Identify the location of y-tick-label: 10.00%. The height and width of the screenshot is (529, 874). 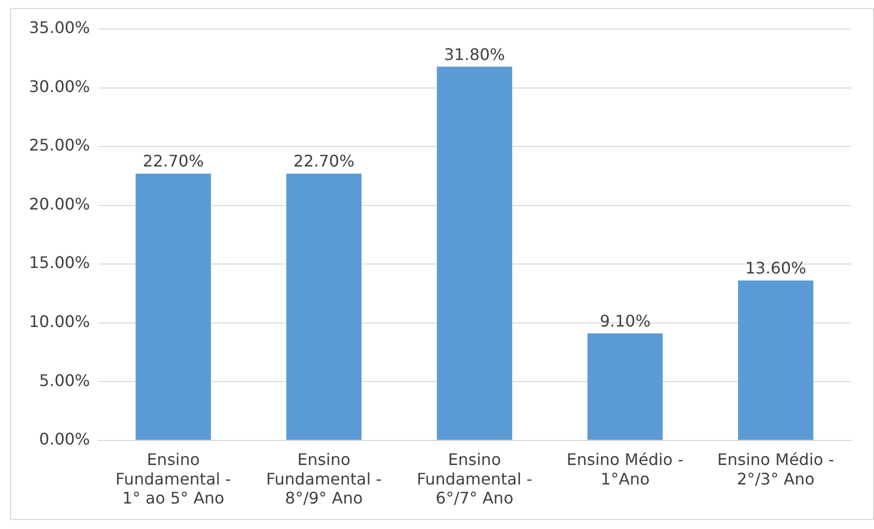
(59, 322).